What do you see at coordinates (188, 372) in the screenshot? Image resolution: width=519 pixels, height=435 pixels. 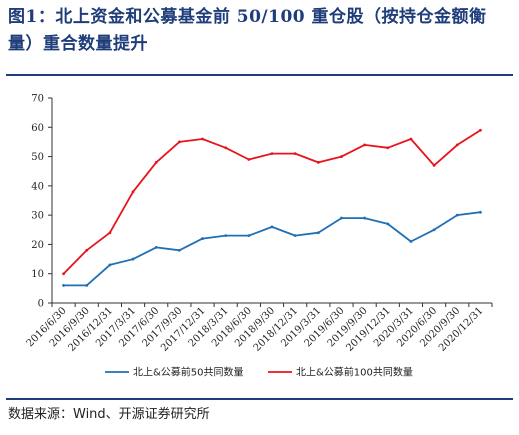 I see `legend-label-1: 北上&公募前50共同数量` at bounding box center [188, 372].